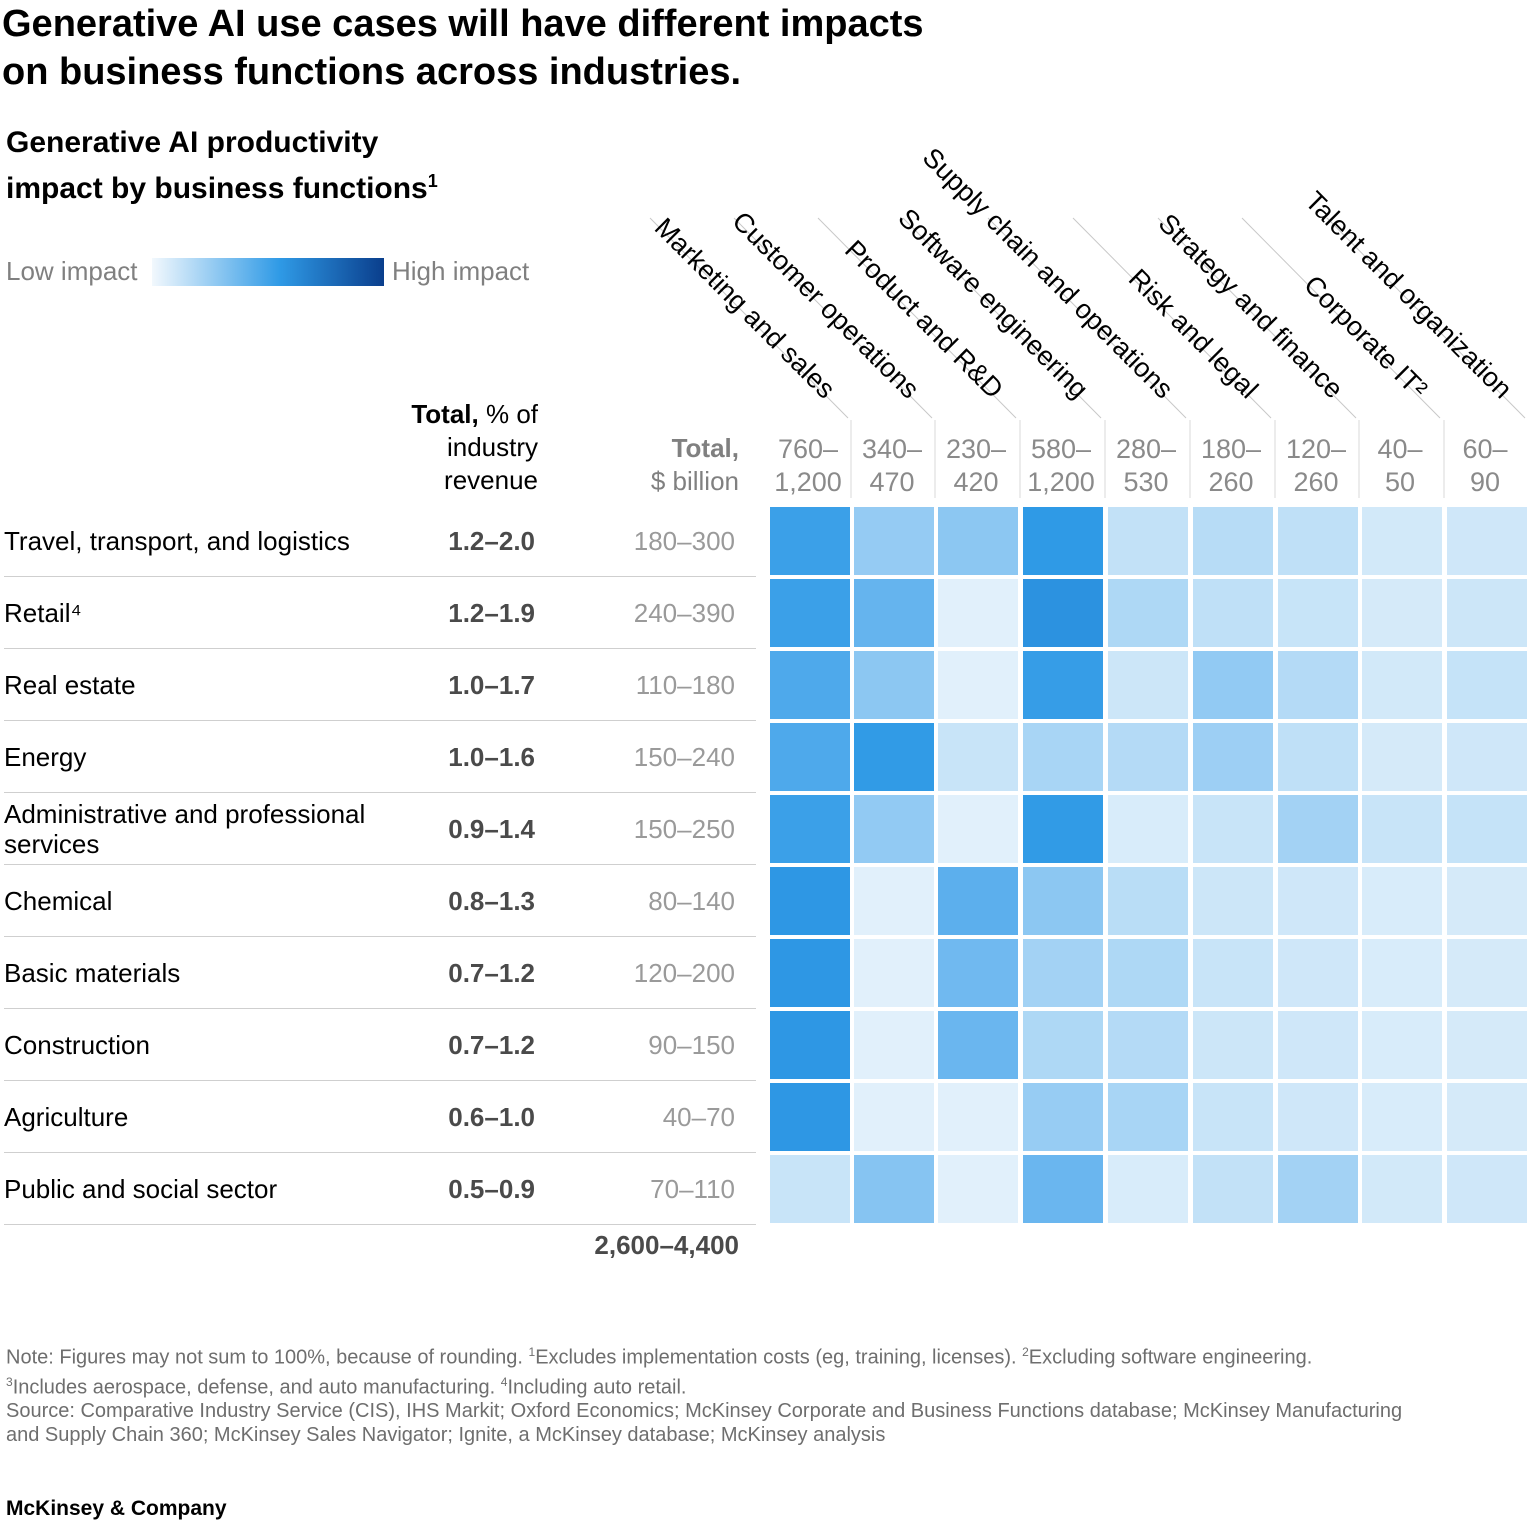  I want to click on industry-total-percent: 1.0–1.7, so click(491, 685).